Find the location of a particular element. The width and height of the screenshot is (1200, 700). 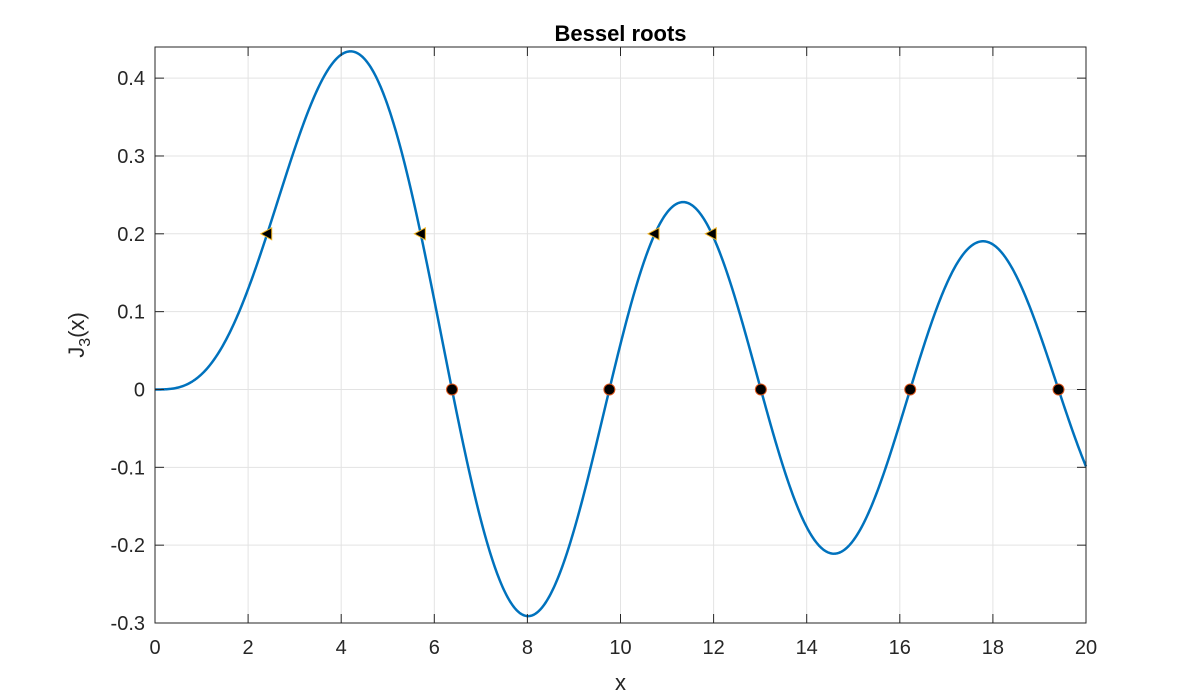

x-tick-label: 16 is located at coordinates (900, 648).